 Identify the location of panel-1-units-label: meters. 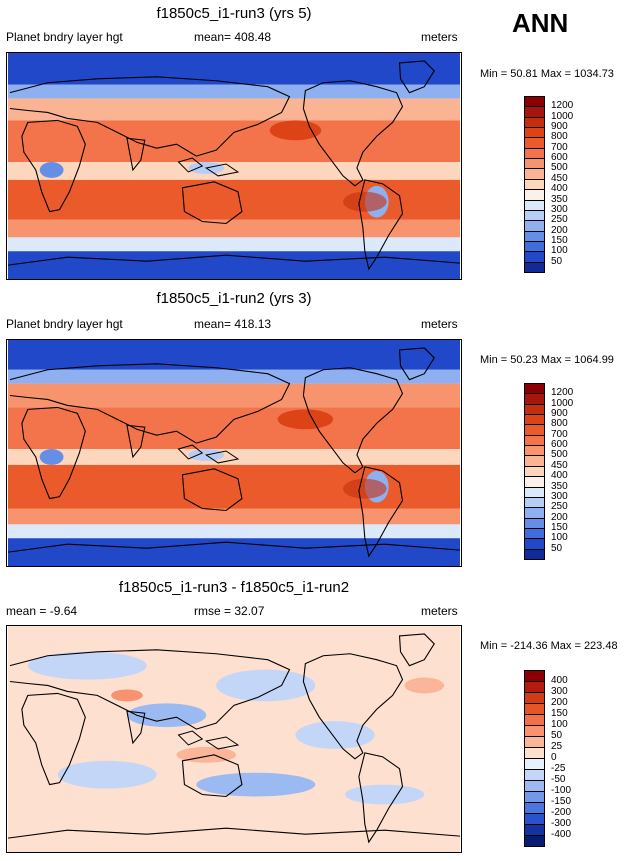
(439, 37).